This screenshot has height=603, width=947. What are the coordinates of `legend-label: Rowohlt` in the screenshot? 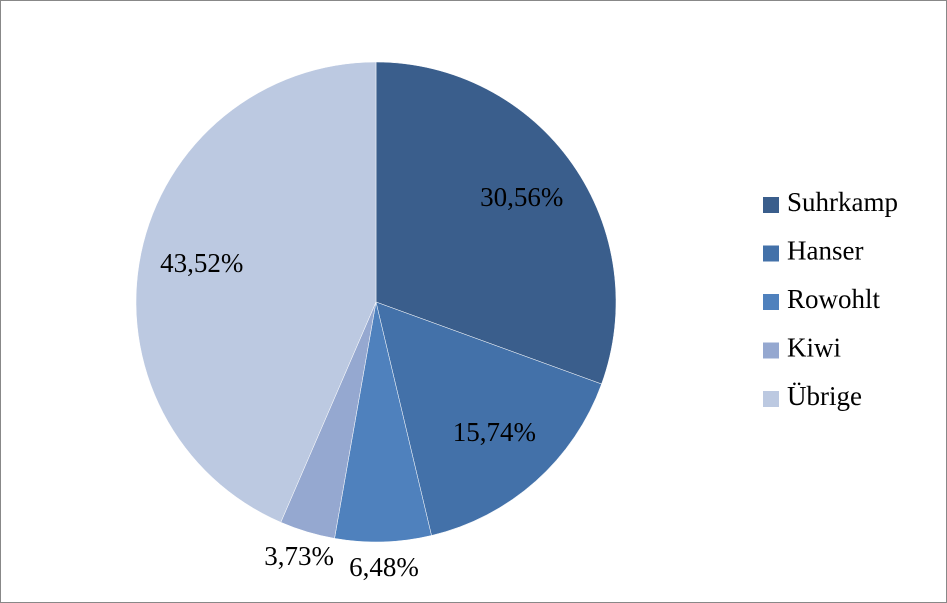 It's located at (834, 299).